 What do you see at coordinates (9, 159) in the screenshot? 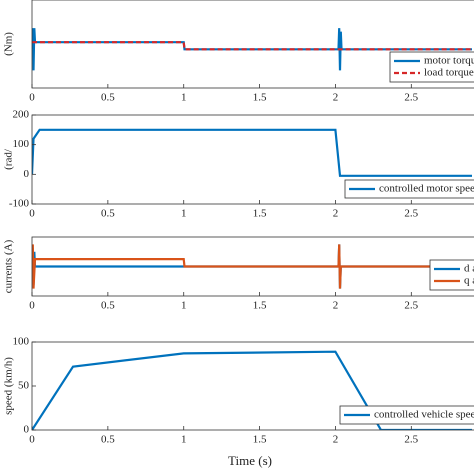
I see `y-axis-label: (rad/` at bounding box center [9, 159].